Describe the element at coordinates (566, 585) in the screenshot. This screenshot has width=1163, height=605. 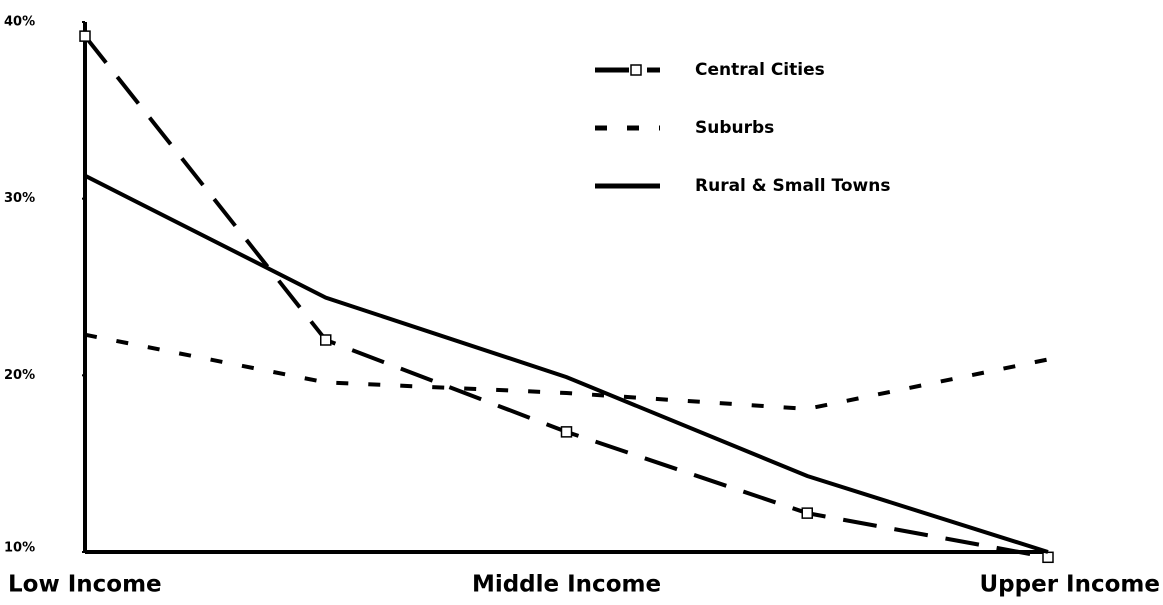
I see `x-tick-label: Middle Income` at that location.